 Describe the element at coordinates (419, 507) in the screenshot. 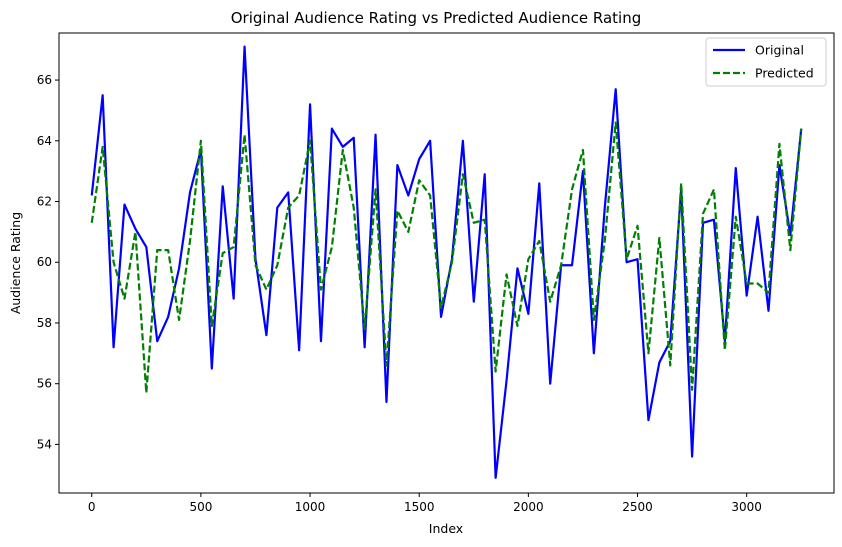

I see `x-tick-label: 1500` at that location.